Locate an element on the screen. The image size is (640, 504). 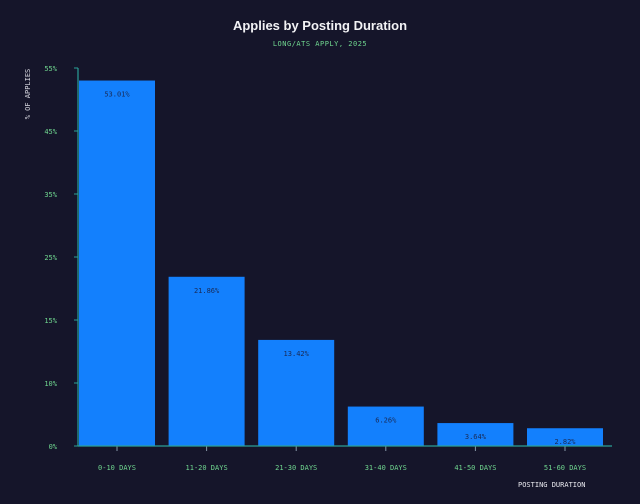
x-tick-label: 0-10 DAYS is located at coordinates (117, 468).